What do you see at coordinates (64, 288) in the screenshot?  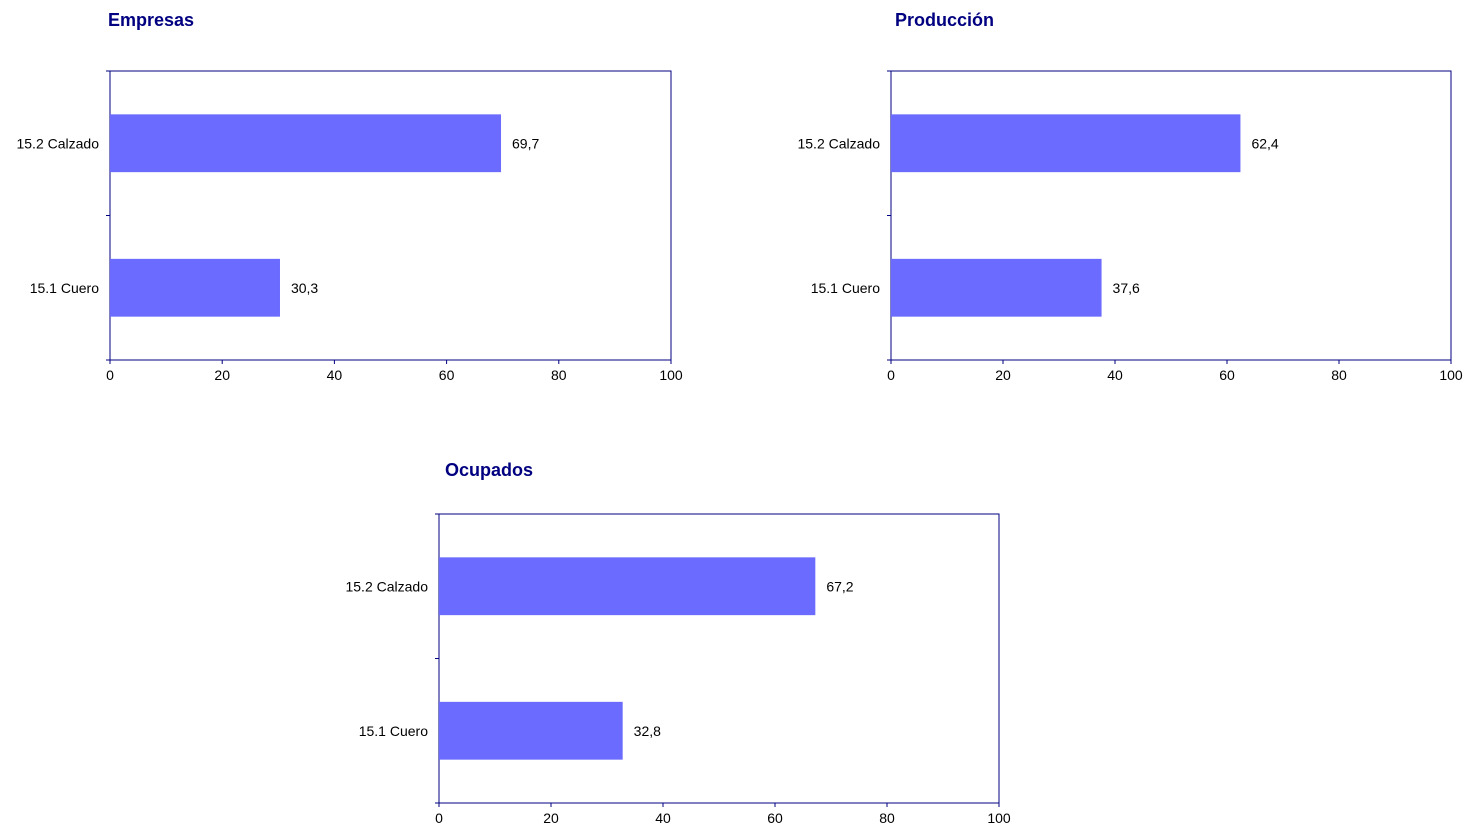 I see `category-label-empresas: 15.1 Cuero` at bounding box center [64, 288].